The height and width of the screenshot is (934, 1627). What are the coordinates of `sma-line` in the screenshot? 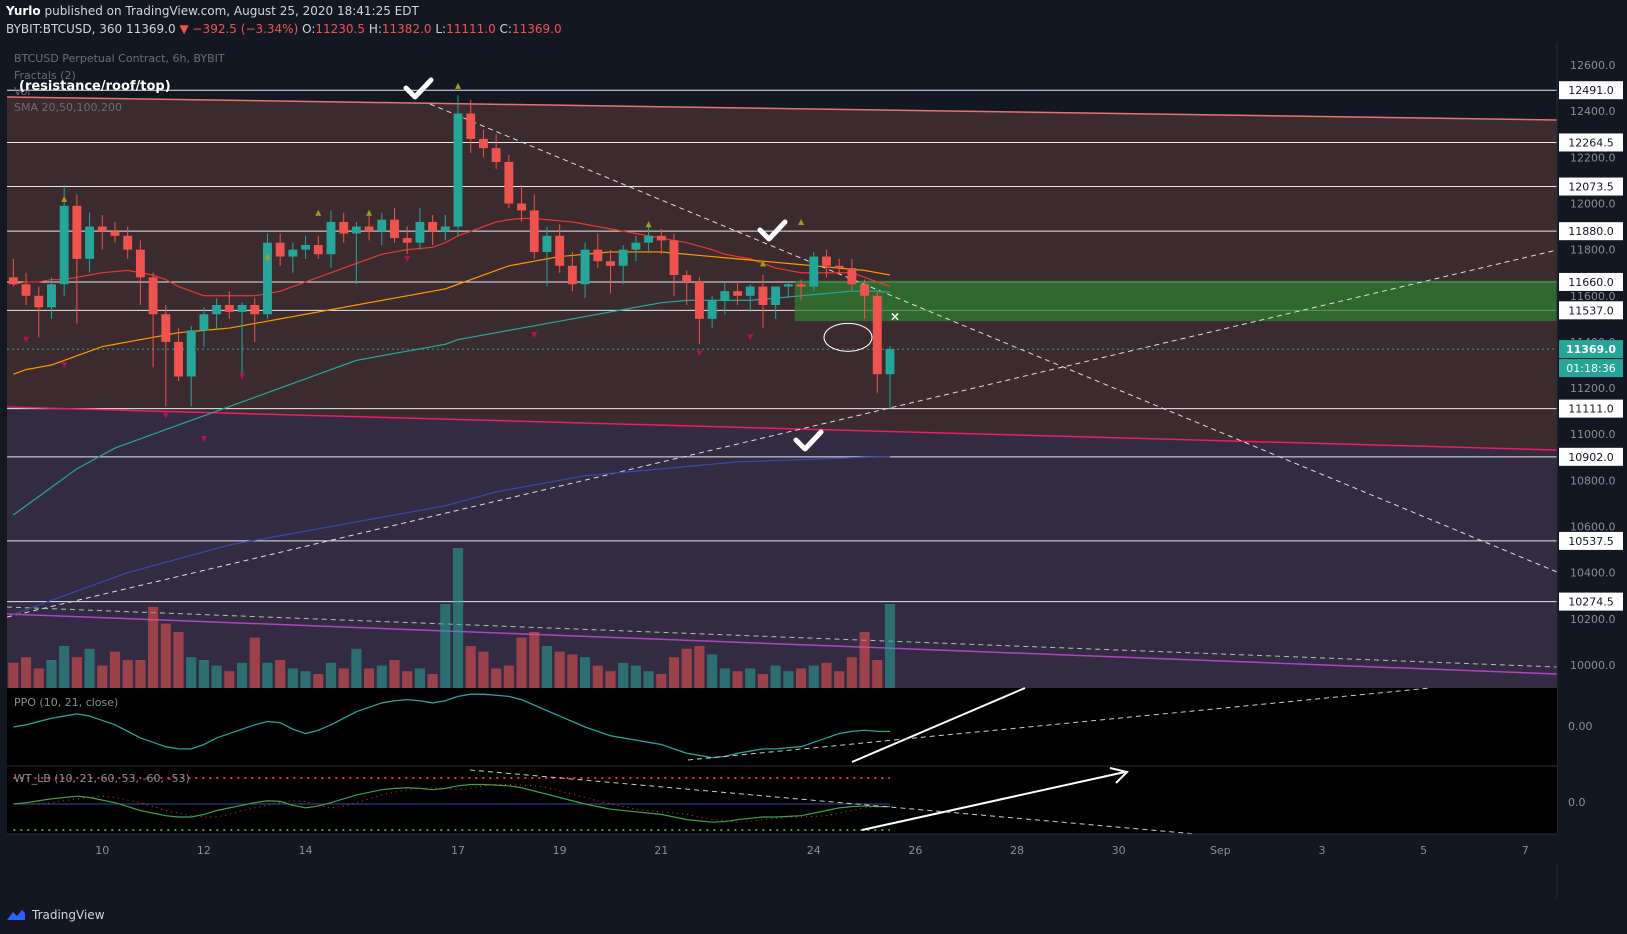 It's located at (452, 535).